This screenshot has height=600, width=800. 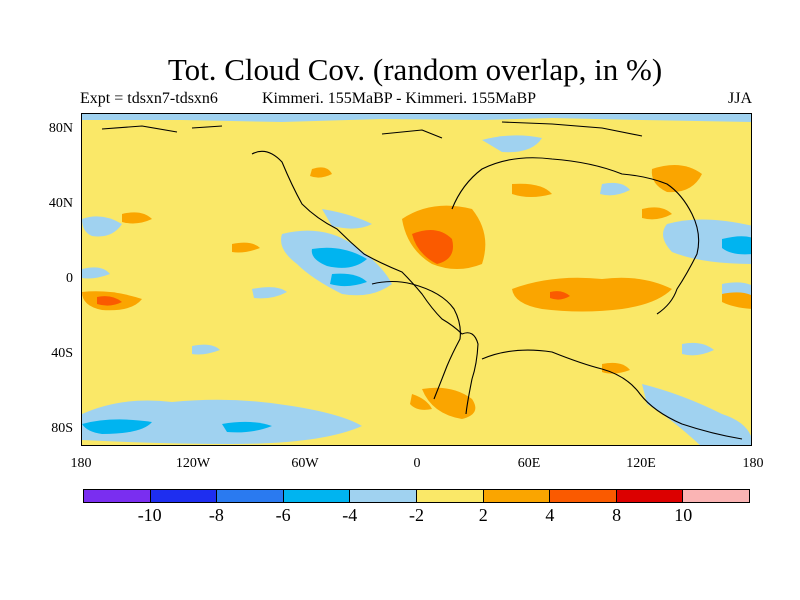 What do you see at coordinates (612, 394) in the screenshot?
I see `coastline-south` at bounding box center [612, 394].